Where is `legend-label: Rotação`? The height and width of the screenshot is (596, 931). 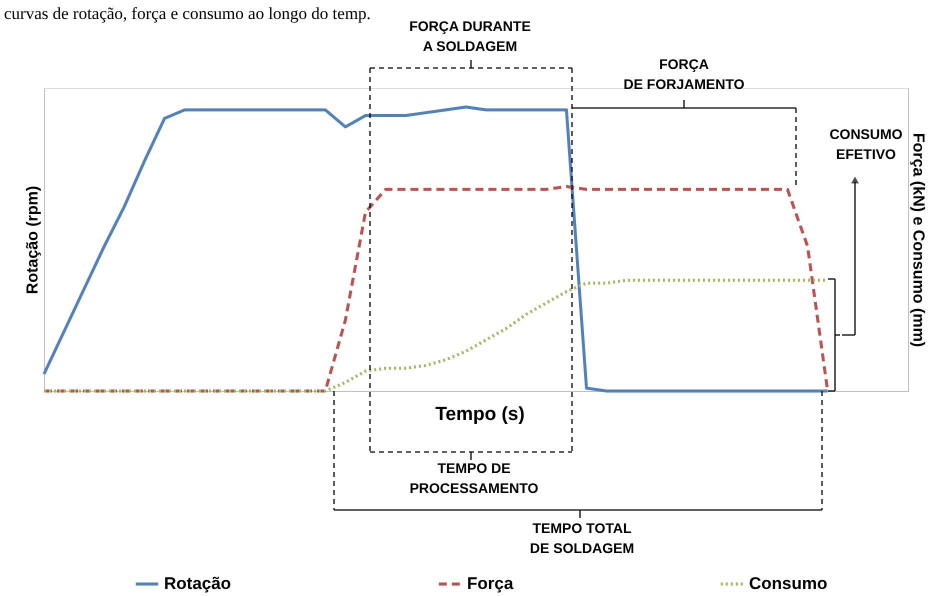 legend-label: Rotação is located at coordinates (198, 583).